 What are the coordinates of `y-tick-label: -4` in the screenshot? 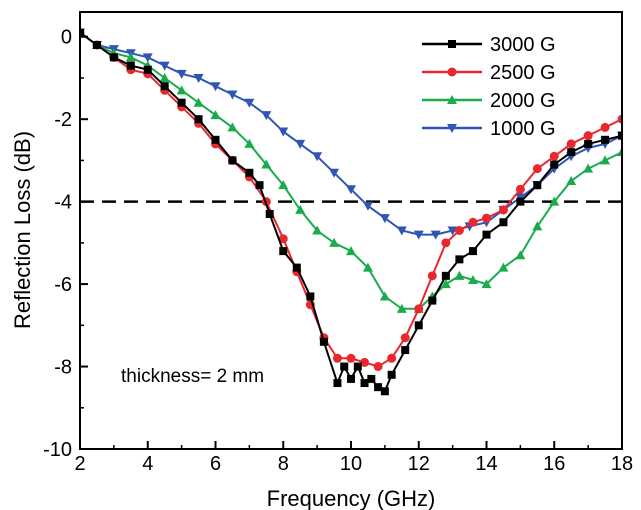 It's located at (63, 203).